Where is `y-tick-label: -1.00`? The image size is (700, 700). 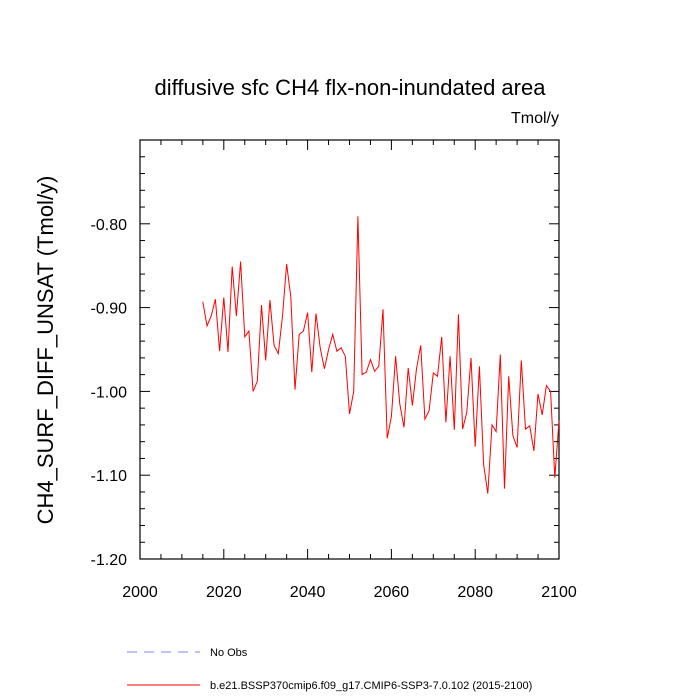
y-tick-label: -1.00 is located at coordinates (109, 392).